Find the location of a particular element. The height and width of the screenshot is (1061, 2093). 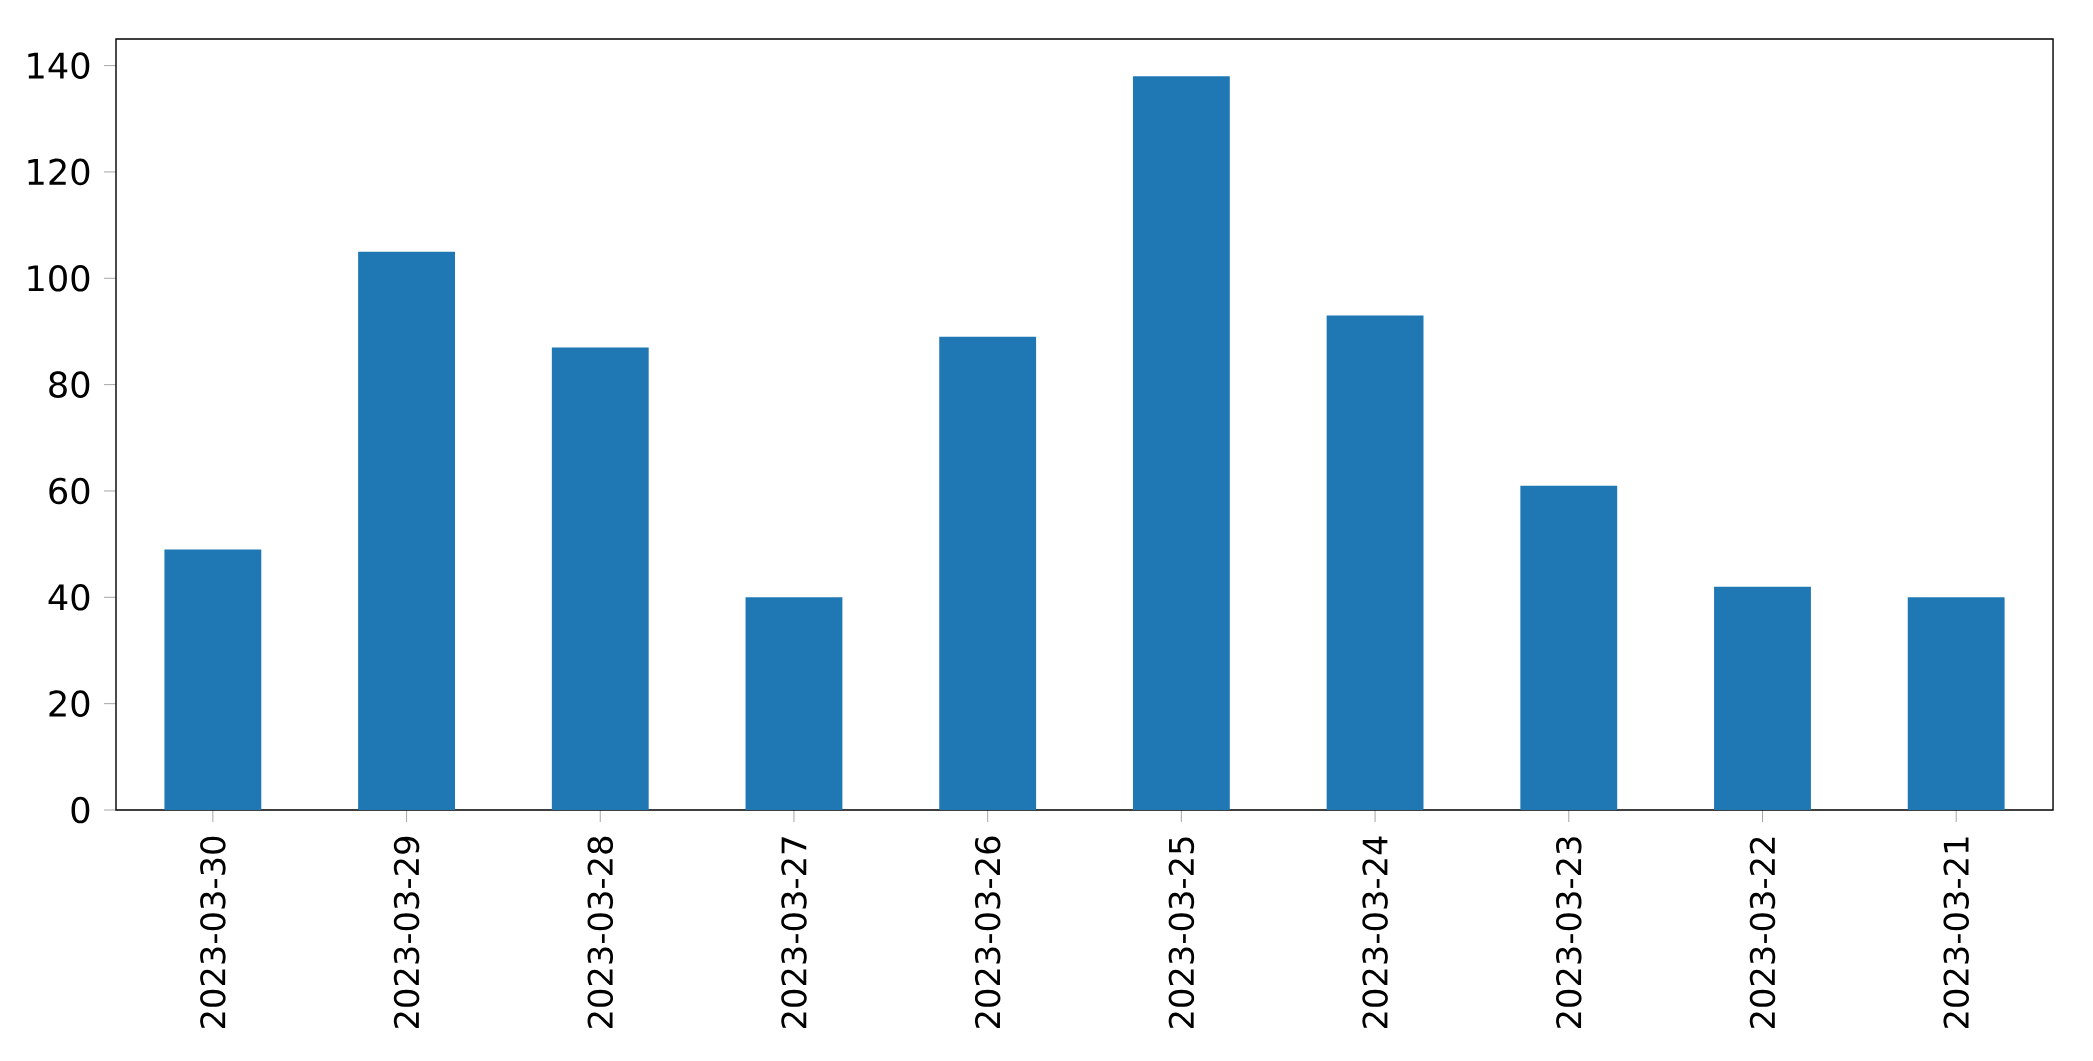

x-tick-label: 2023-03-29 is located at coordinates (406, 932).